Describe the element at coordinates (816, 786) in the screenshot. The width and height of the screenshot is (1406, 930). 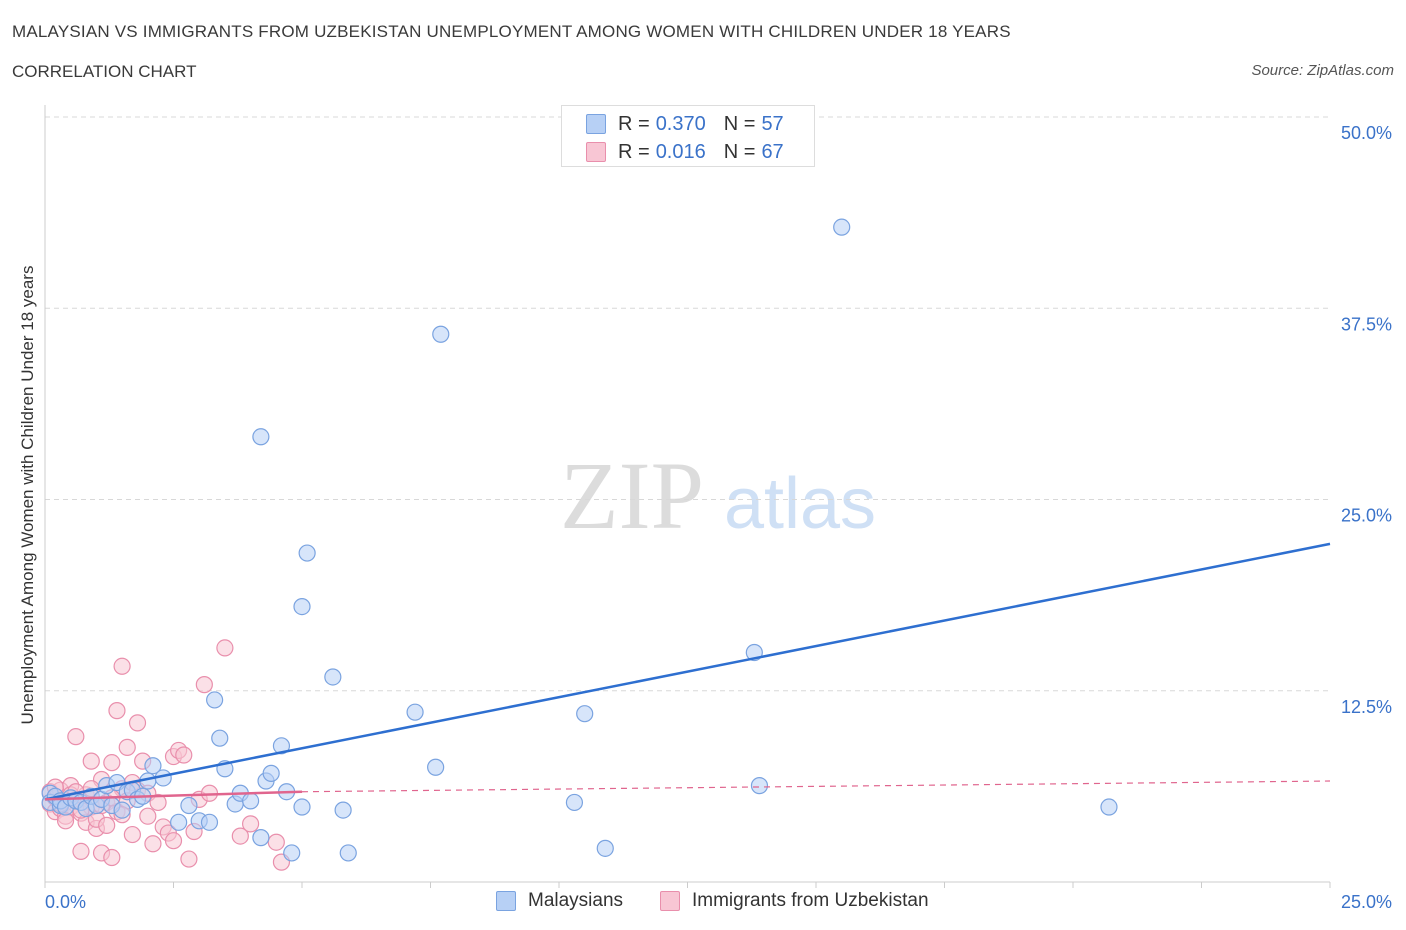
I see `uzbekistan-trend-extension` at that location.